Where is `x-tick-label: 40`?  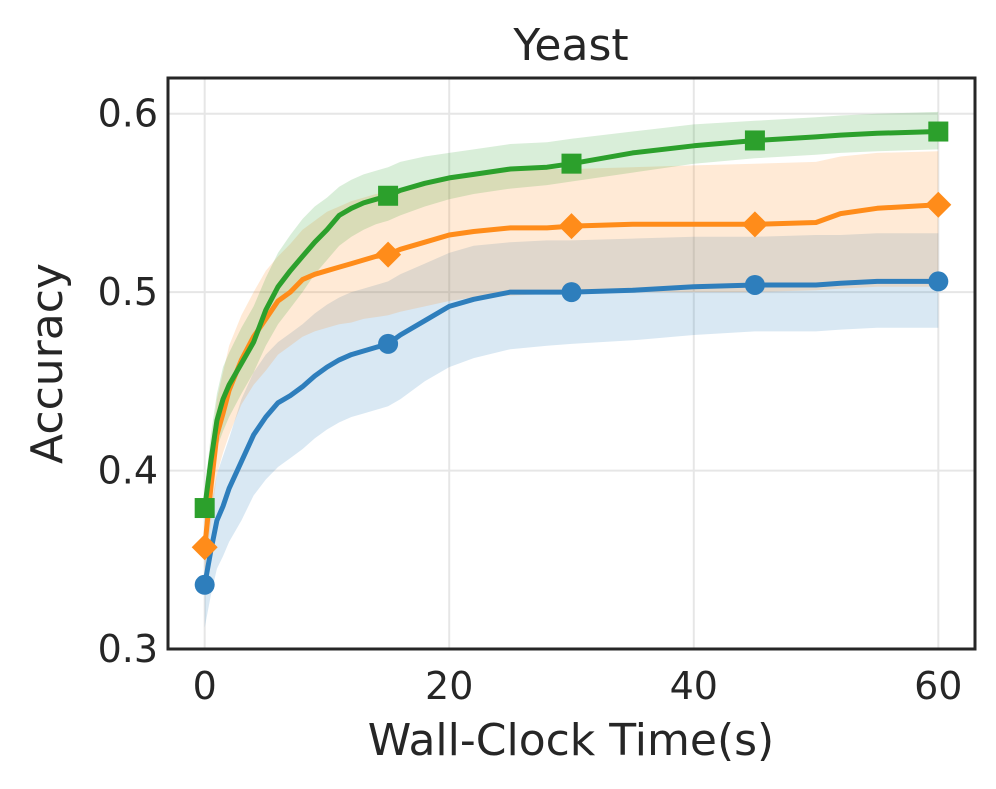 x-tick-label: 40 is located at coordinates (694, 686).